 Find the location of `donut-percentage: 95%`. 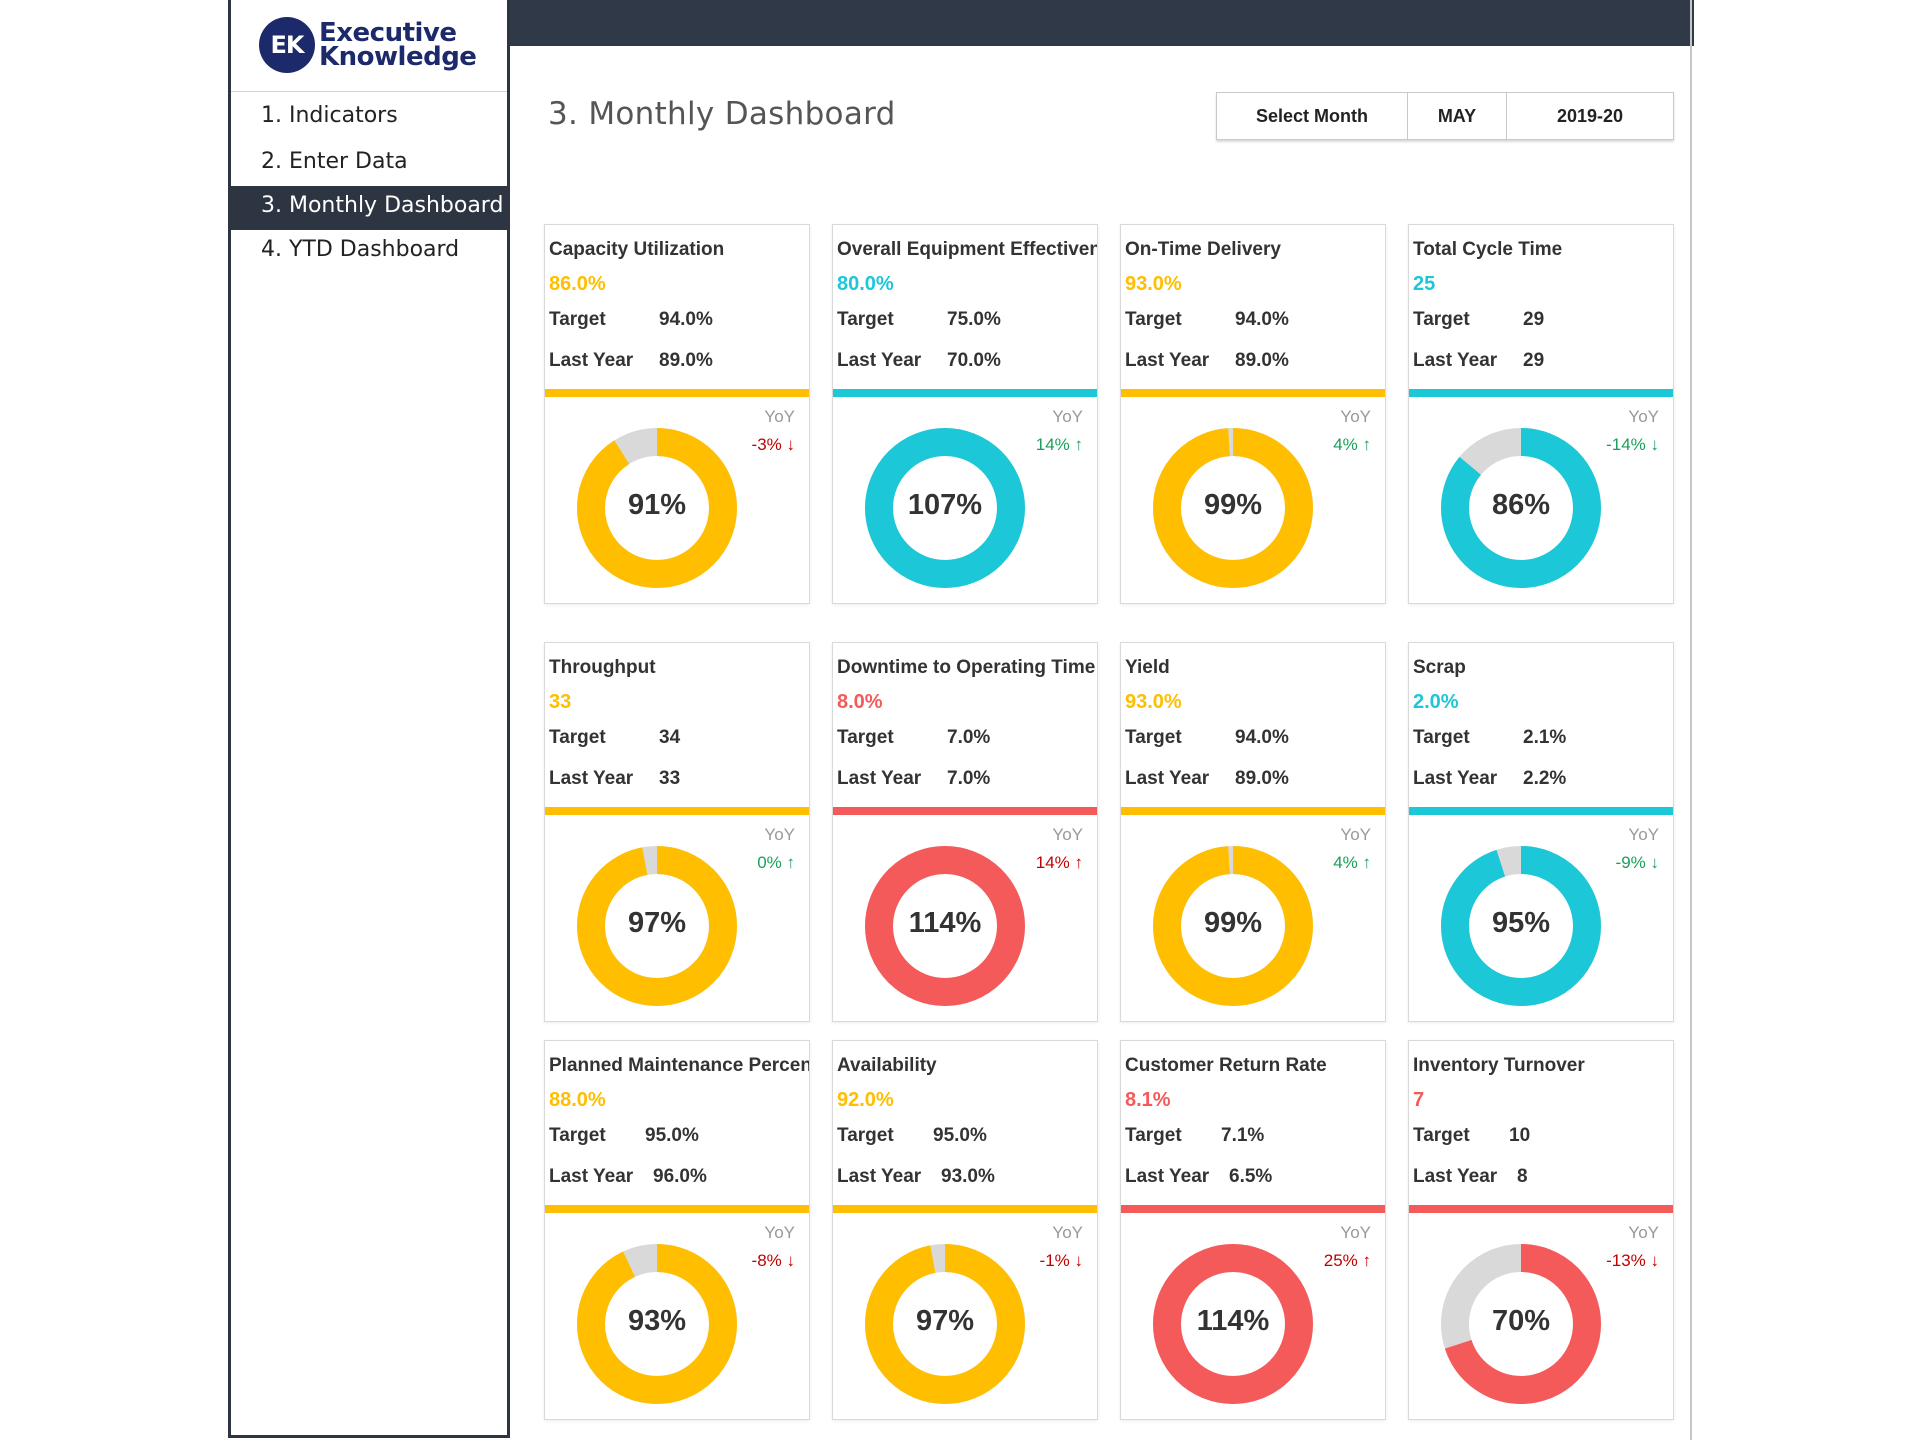

donut-percentage: 95% is located at coordinates (1521, 923).